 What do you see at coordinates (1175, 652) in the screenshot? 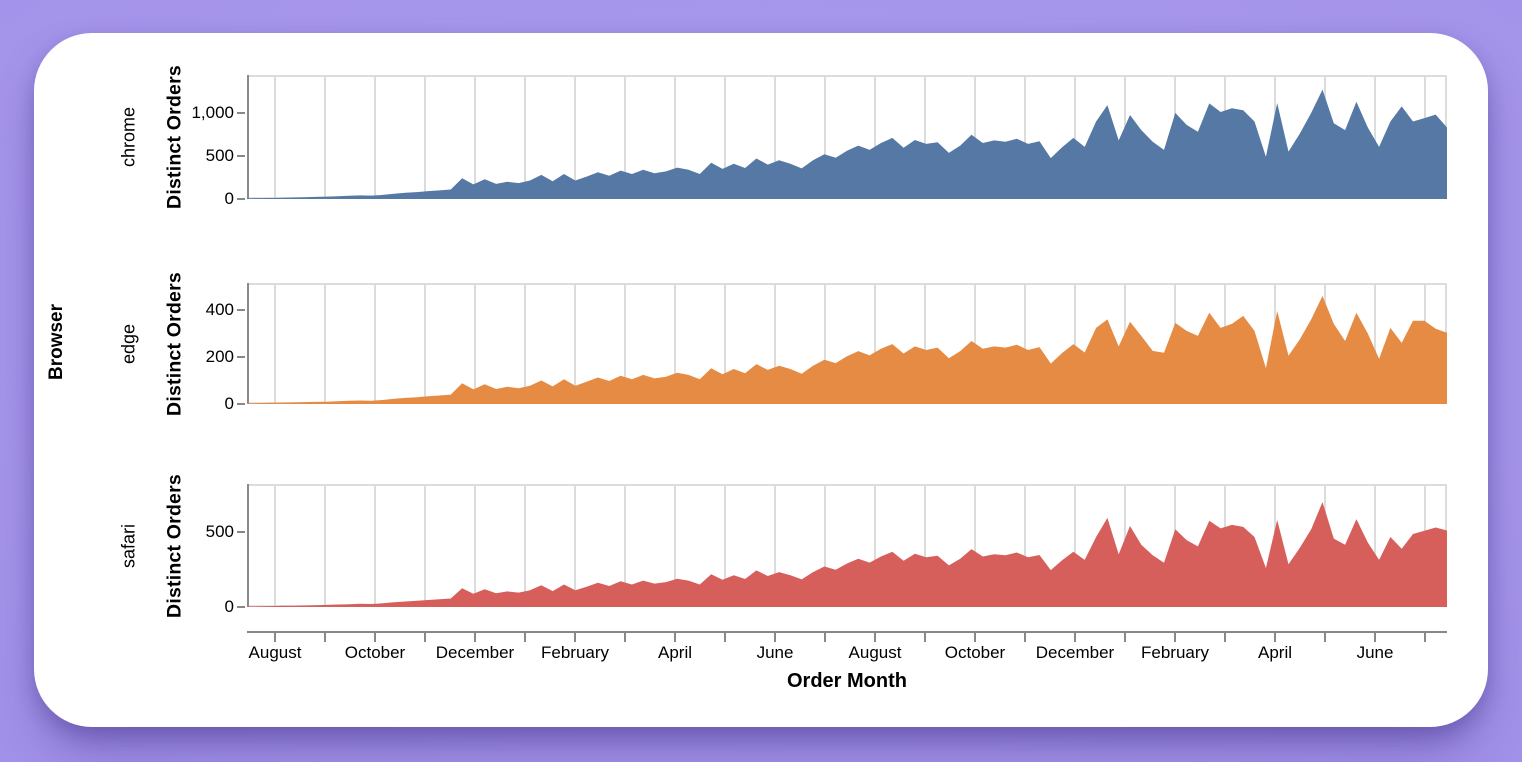
I see `x-tick-label-18: February` at bounding box center [1175, 652].